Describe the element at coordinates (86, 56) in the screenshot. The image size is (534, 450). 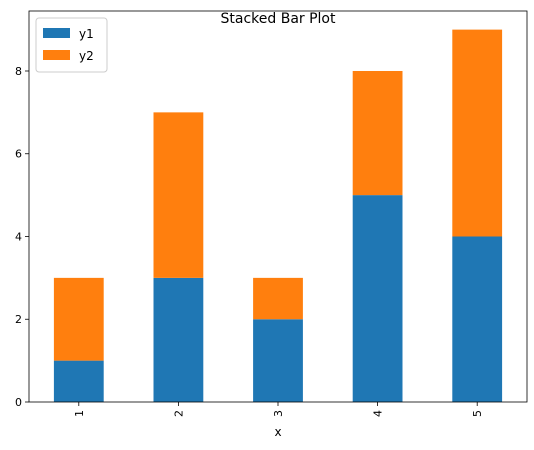
I see `legend-label-y2: y2` at that location.